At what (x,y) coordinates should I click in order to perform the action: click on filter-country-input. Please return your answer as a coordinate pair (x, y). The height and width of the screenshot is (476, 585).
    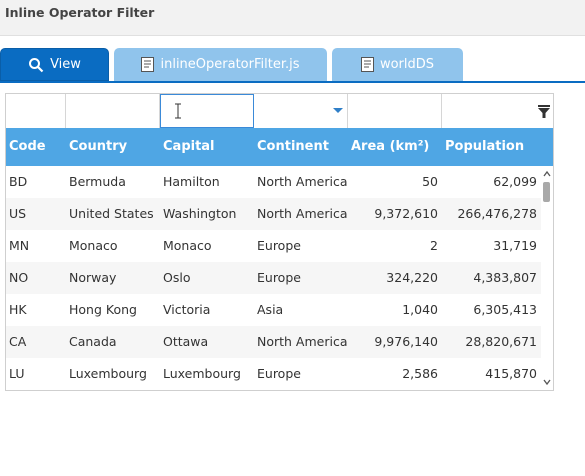
    Looking at the image, I should click on (112, 111).